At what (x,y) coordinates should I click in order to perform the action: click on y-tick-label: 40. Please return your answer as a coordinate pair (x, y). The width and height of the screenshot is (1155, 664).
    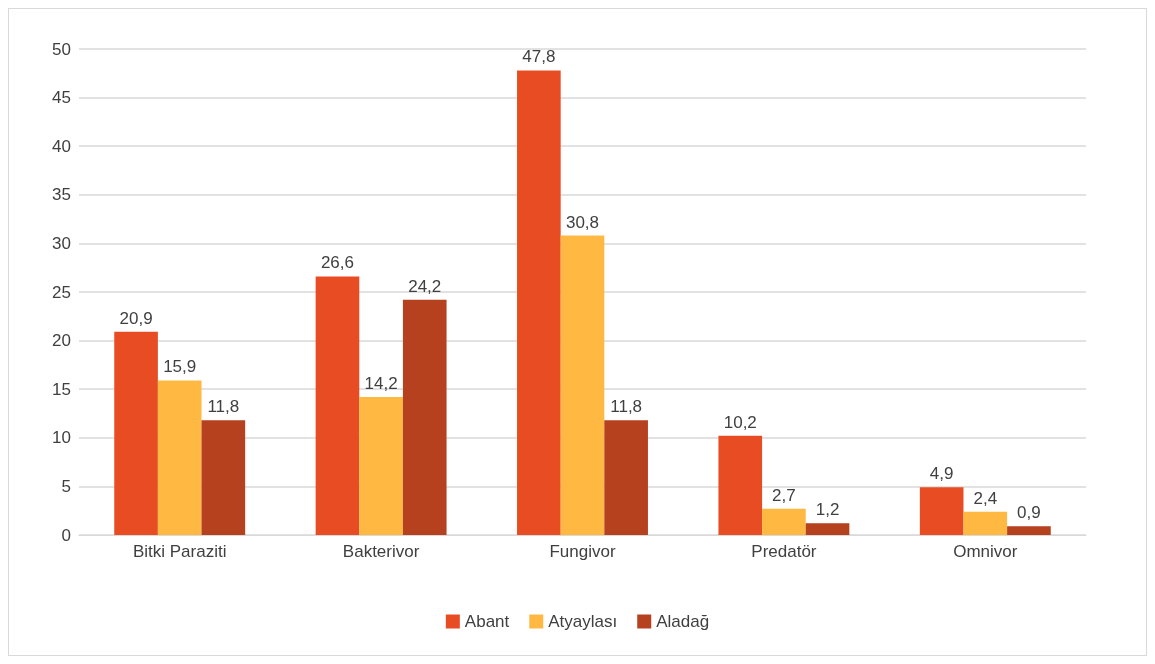
    Looking at the image, I should click on (61, 146).